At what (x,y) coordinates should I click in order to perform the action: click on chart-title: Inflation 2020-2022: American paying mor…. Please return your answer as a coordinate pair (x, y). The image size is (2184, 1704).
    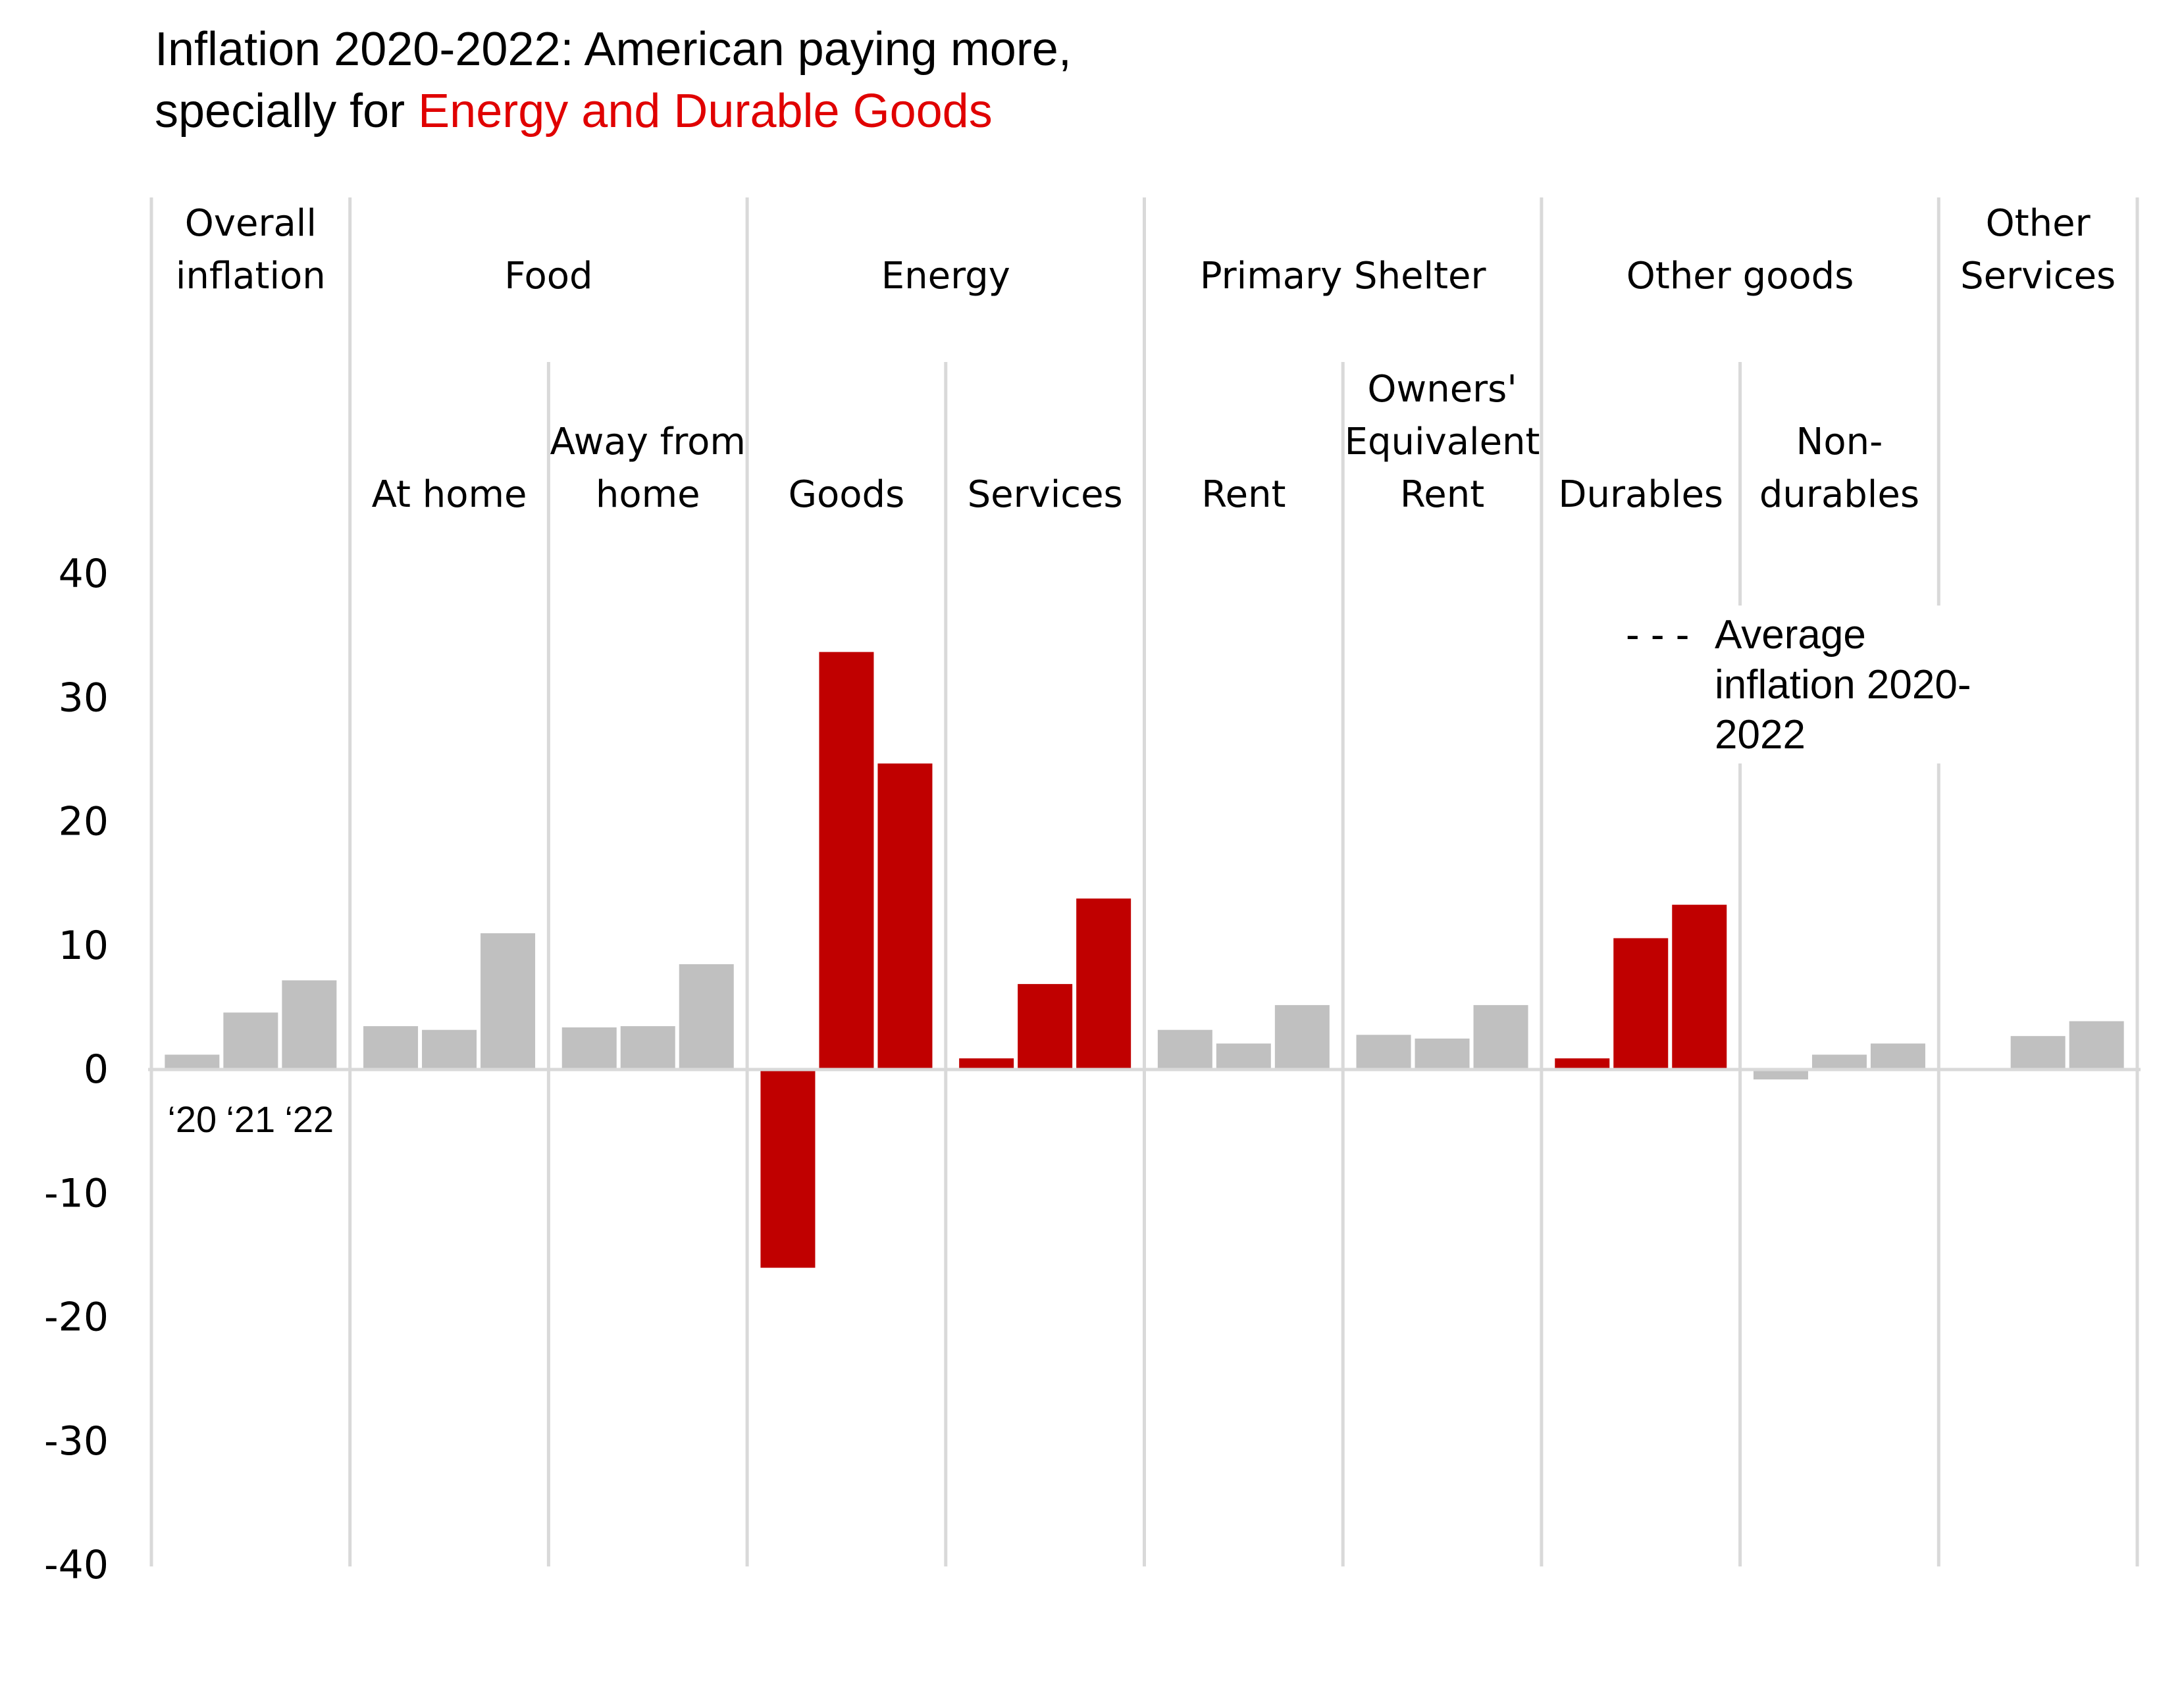
    Looking at the image, I should click on (613, 80).